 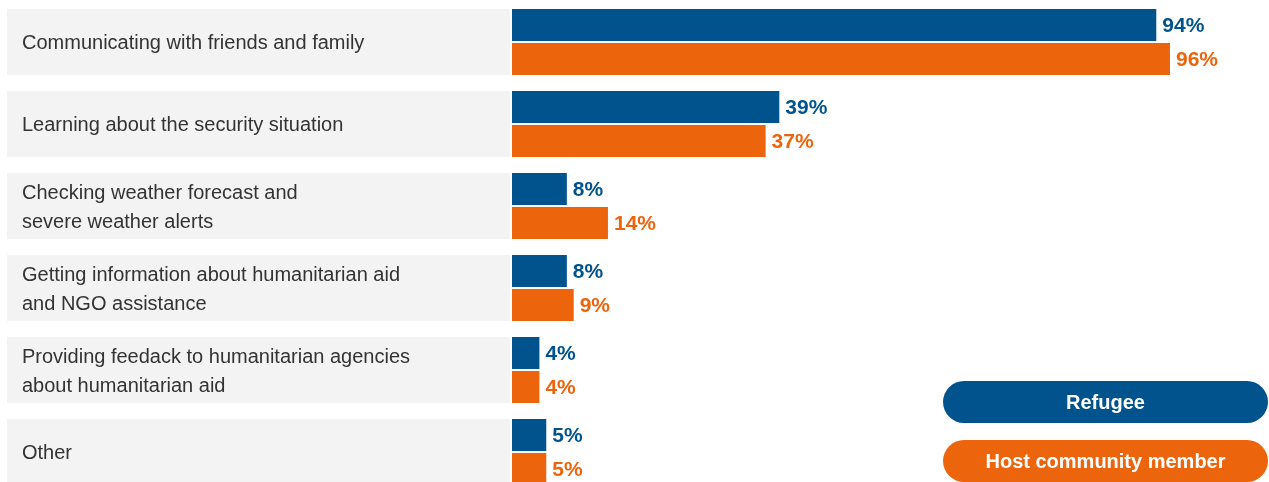 What do you see at coordinates (1183, 25) in the screenshot?
I see `data-label: 94%` at bounding box center [1183, 25].